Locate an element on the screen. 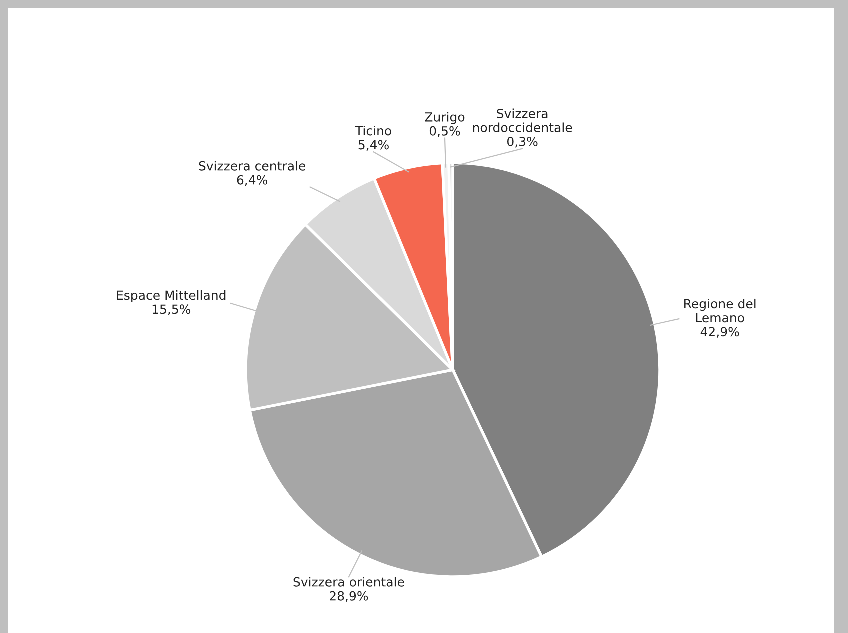 This screenshot has height=633, width=848. data-label: 0,3% is located at coordinates (523, 142).